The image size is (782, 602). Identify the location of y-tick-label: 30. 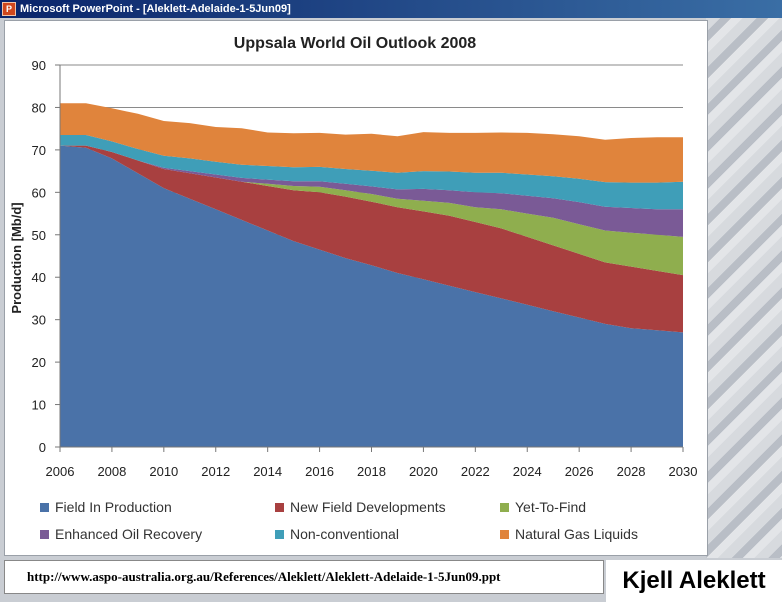
(39, 320).